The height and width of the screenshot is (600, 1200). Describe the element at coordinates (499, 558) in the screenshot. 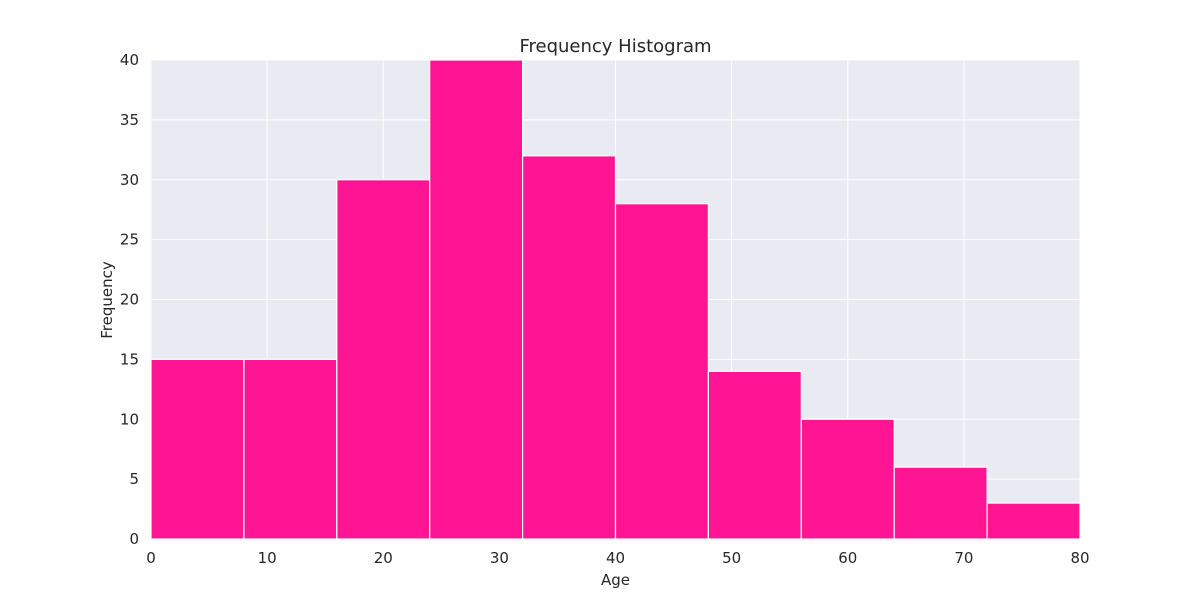

I see `x-tick-label: 30` at that location.